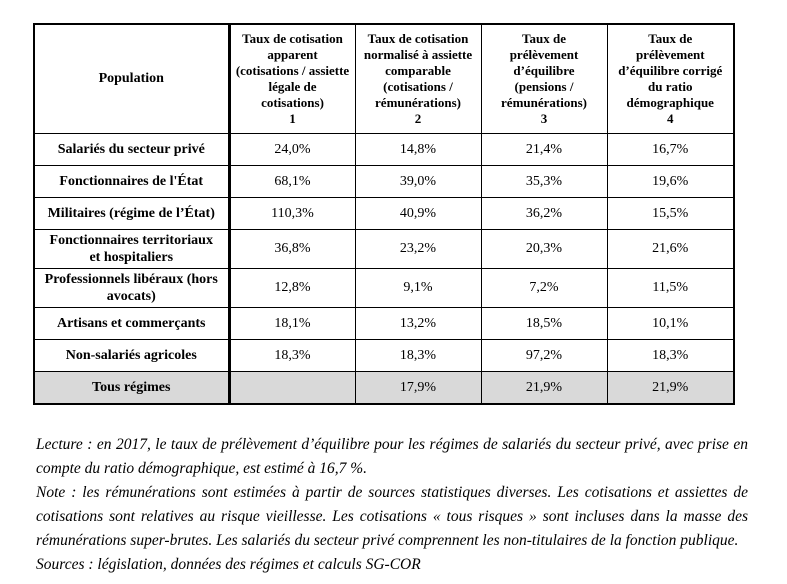 This screenshot has width=787, height=584. Describe the element at coordinates (292, 323) in the screenshot. I see `value-cell: 18,1%` at that location.